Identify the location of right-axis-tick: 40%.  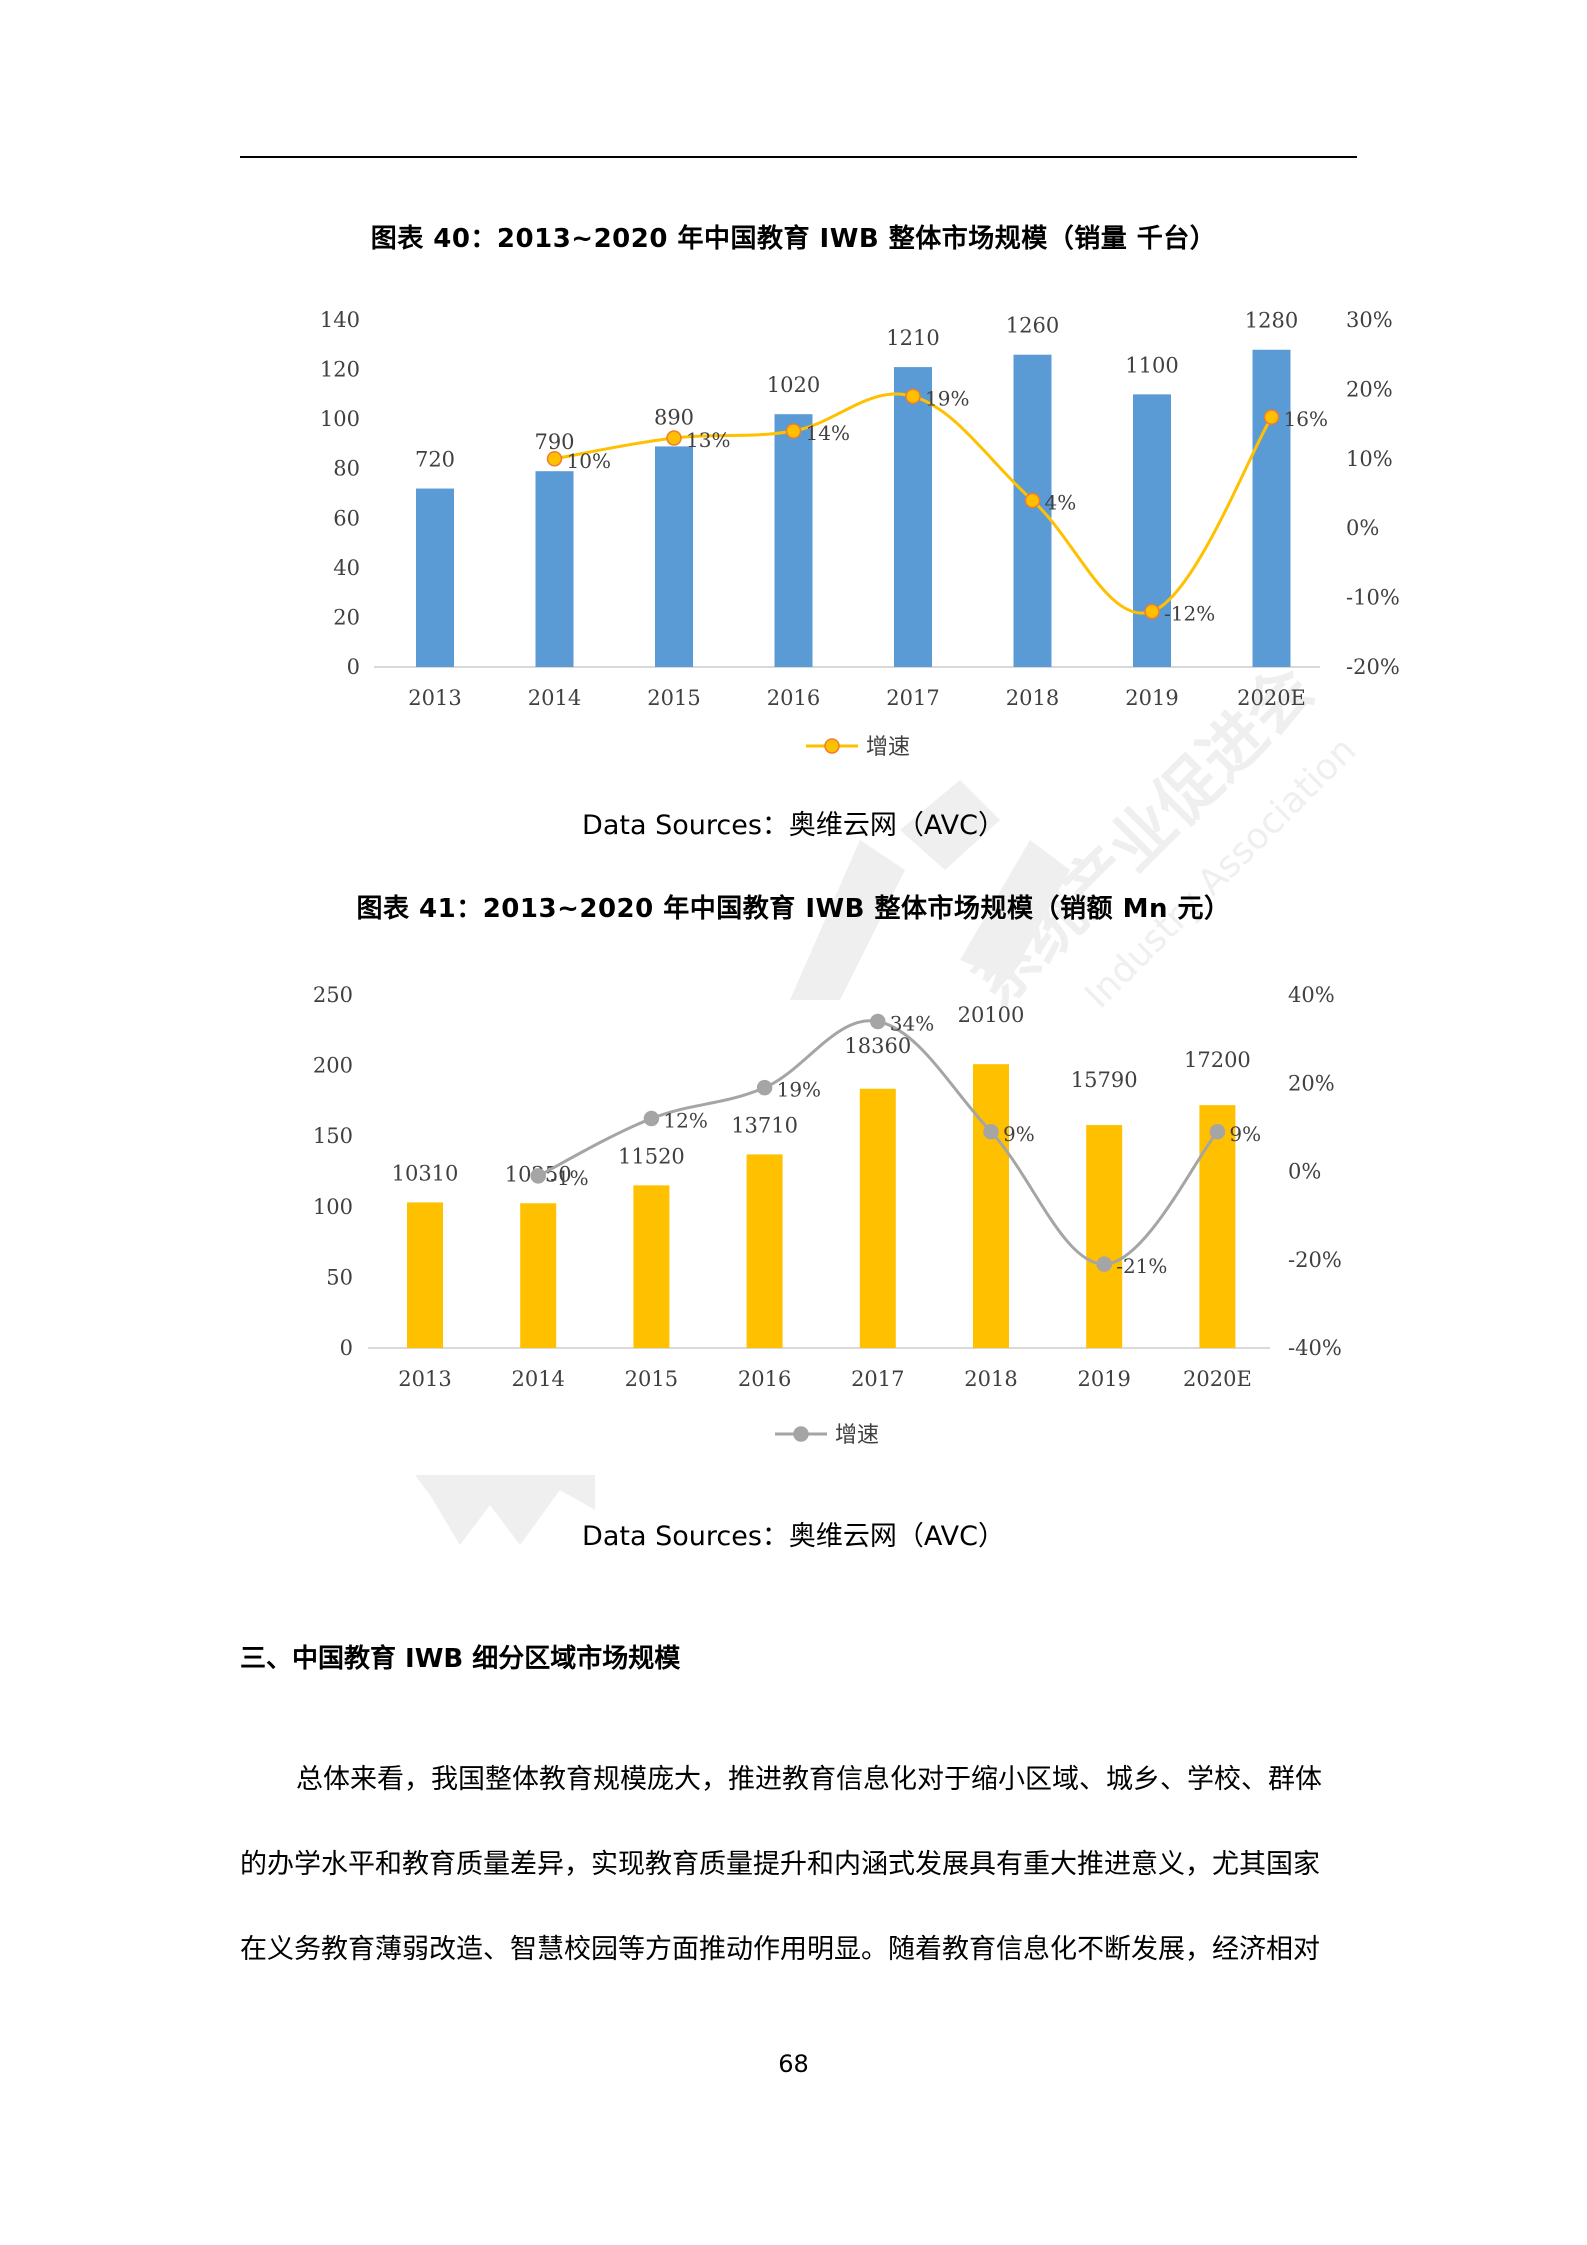
(1311, 995).